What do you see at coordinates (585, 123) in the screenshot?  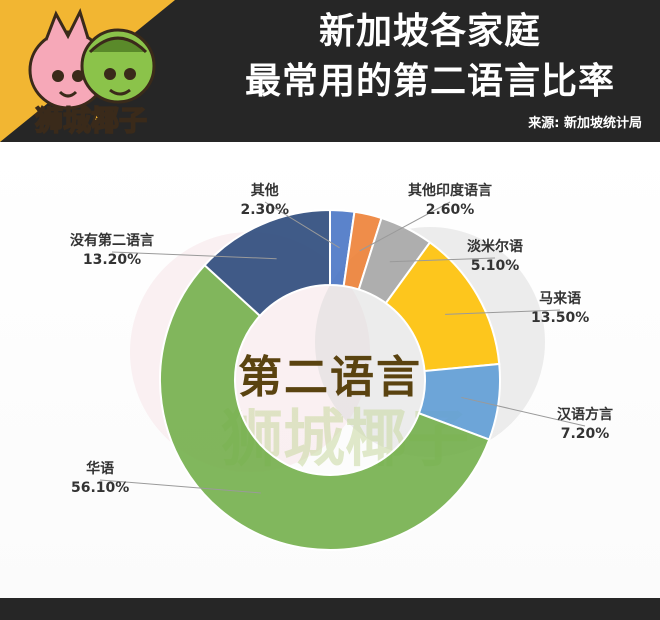 I see `source-label: 来源: 新加坡统计局` at bounding box center [585, 123].